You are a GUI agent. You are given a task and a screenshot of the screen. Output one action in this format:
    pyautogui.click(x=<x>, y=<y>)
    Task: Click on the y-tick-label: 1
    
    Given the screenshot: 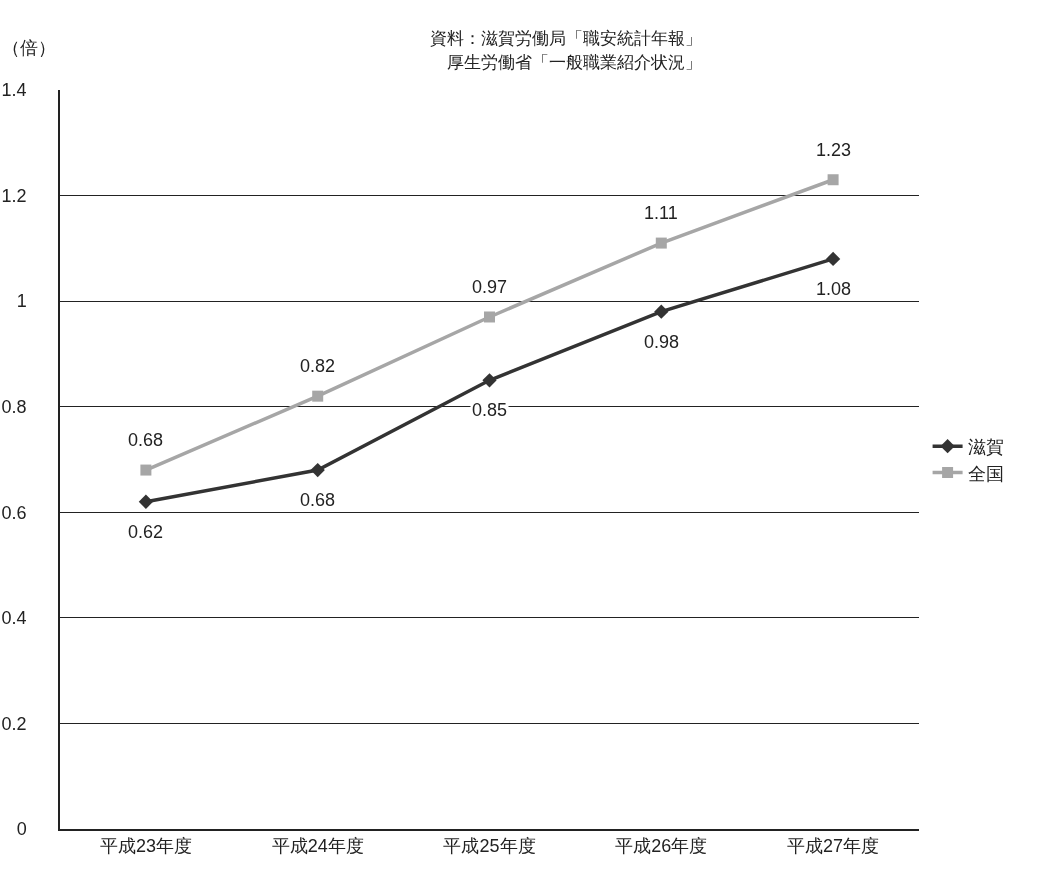 What is the action you would take?
    pyautogui.click(x=21, y=301)
    